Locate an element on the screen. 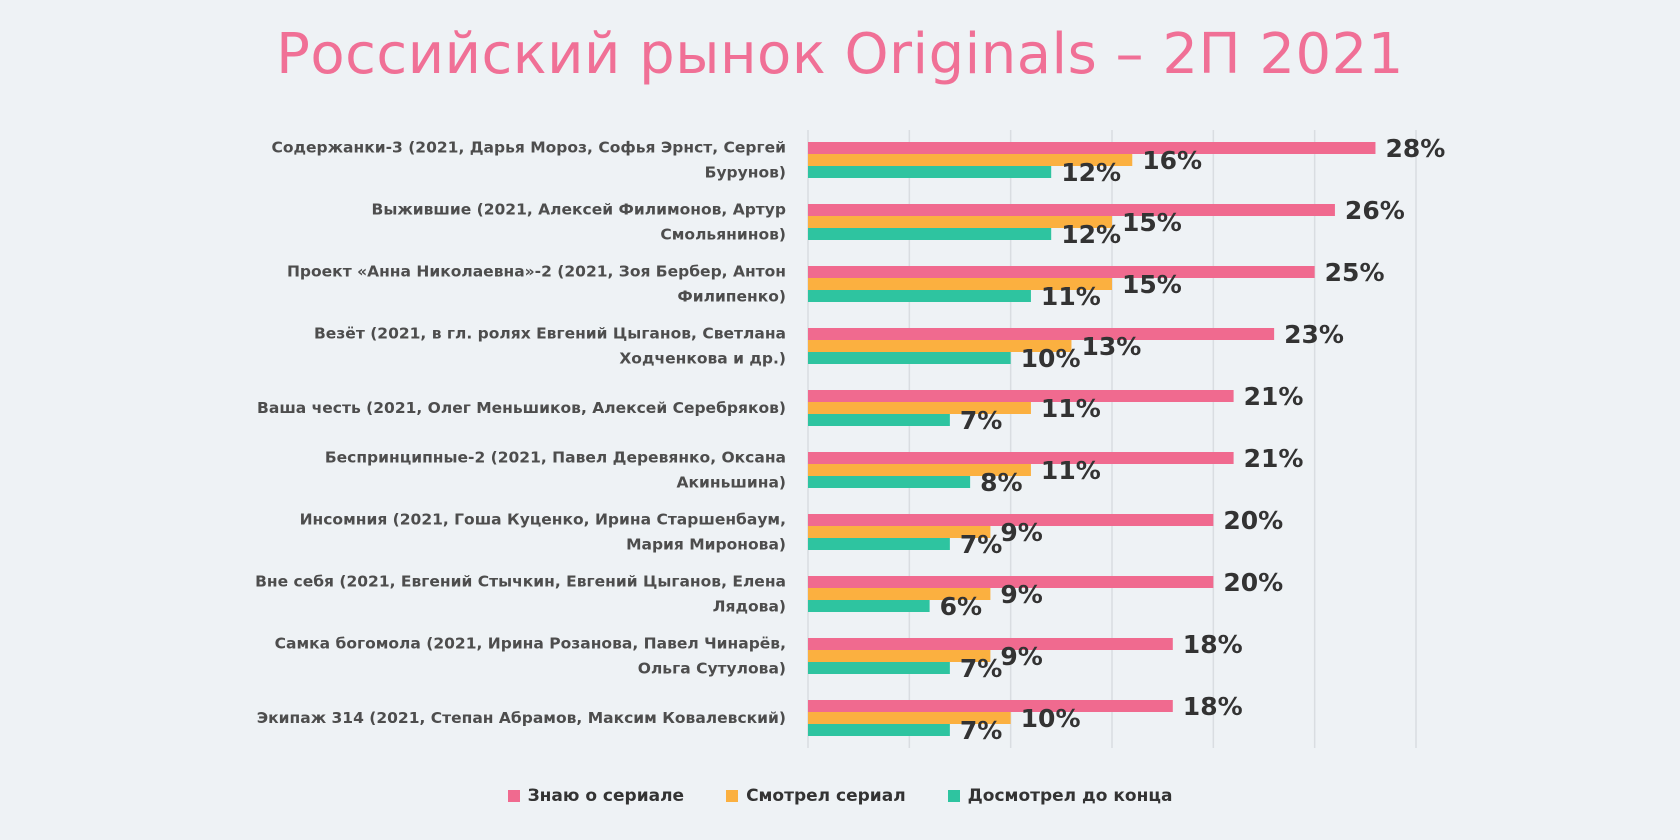 This screenshot has width=1680, height=840. category-label: Выжившие (2021, Алексей Филимонов, Артур is located at coordinates (579, 210).